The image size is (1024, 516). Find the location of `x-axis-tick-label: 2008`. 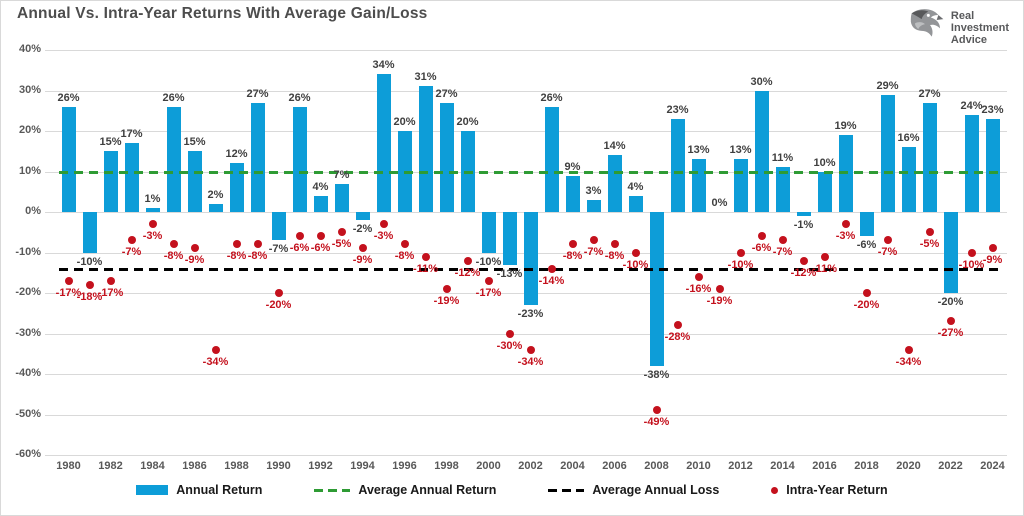

x-axis-tick-label: 2008 is located at coordinates (656, 466).